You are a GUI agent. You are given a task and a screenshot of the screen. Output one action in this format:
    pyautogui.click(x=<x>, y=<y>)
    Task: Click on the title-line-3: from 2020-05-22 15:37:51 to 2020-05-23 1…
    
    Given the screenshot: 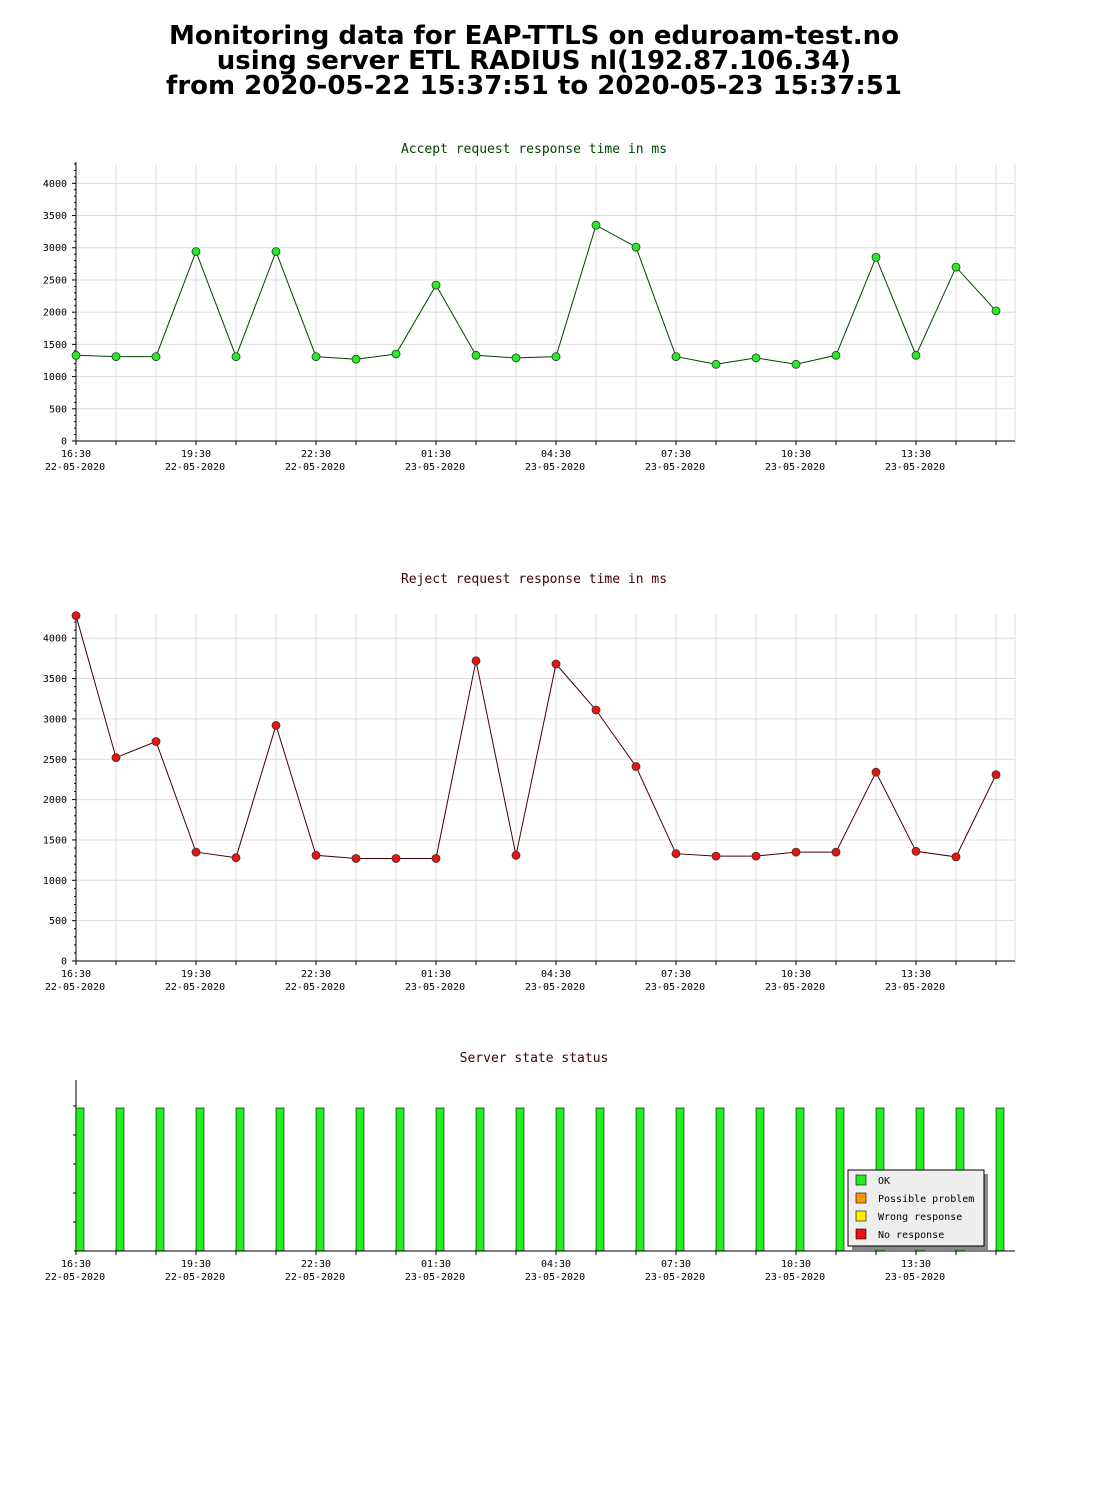 What is the action you would take?
    pyautogui.click(x=534, y=86)
    